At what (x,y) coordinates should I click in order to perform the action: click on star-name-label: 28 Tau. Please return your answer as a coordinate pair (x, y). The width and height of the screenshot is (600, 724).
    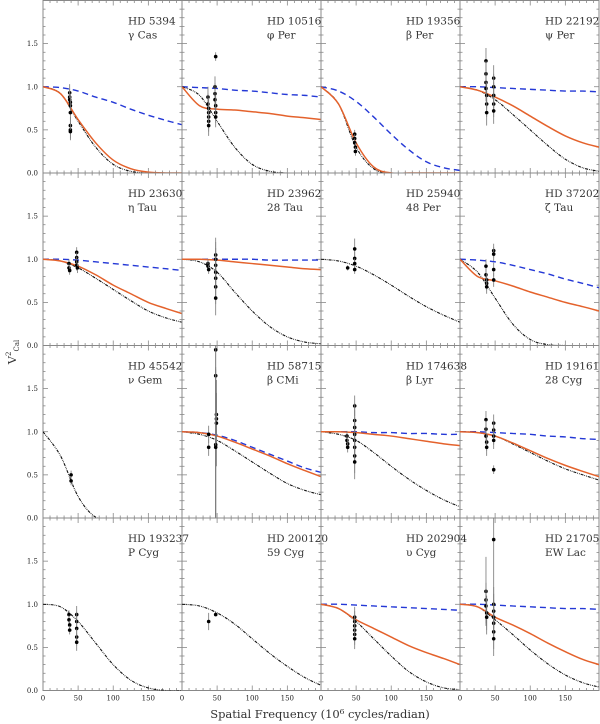
    Looking at the image, I should click on (285, 208).